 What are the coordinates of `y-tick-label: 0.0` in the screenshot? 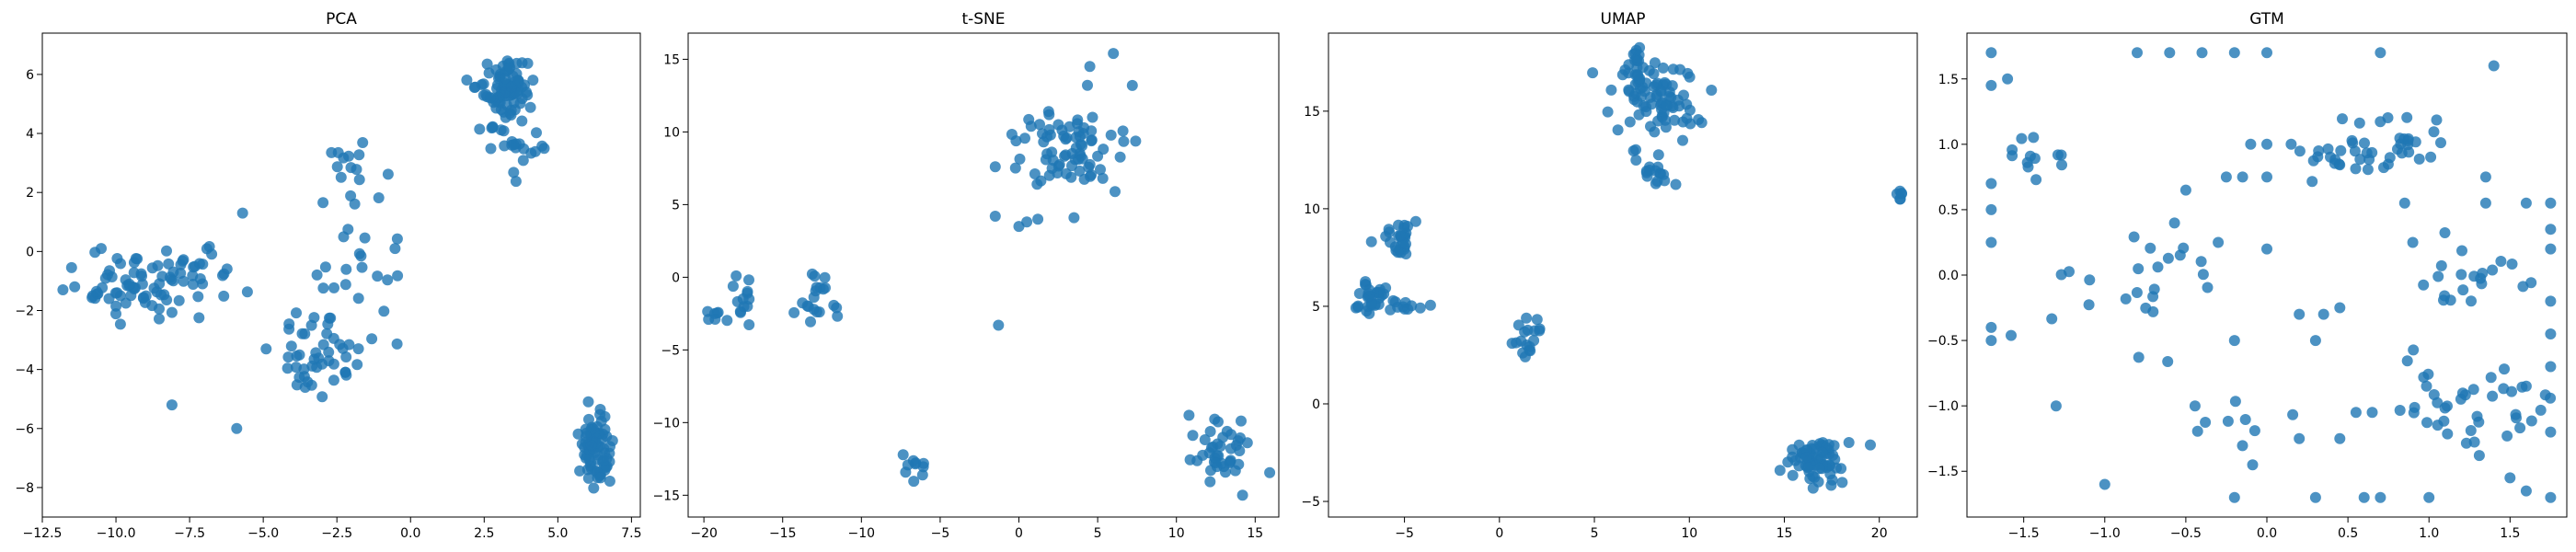 It's located at (1948, 276).